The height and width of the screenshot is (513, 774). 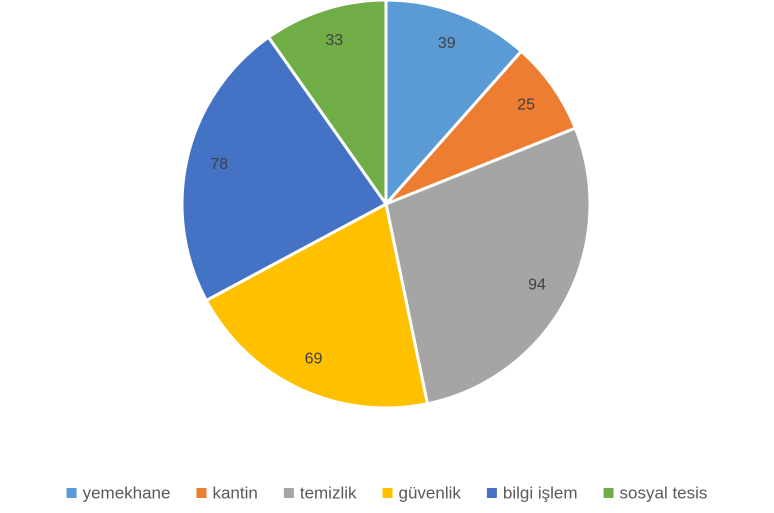 What do you see at coordinates (526, 105) in the screenshot?
I see `data-label: 25` at bounding box center [526, 105].